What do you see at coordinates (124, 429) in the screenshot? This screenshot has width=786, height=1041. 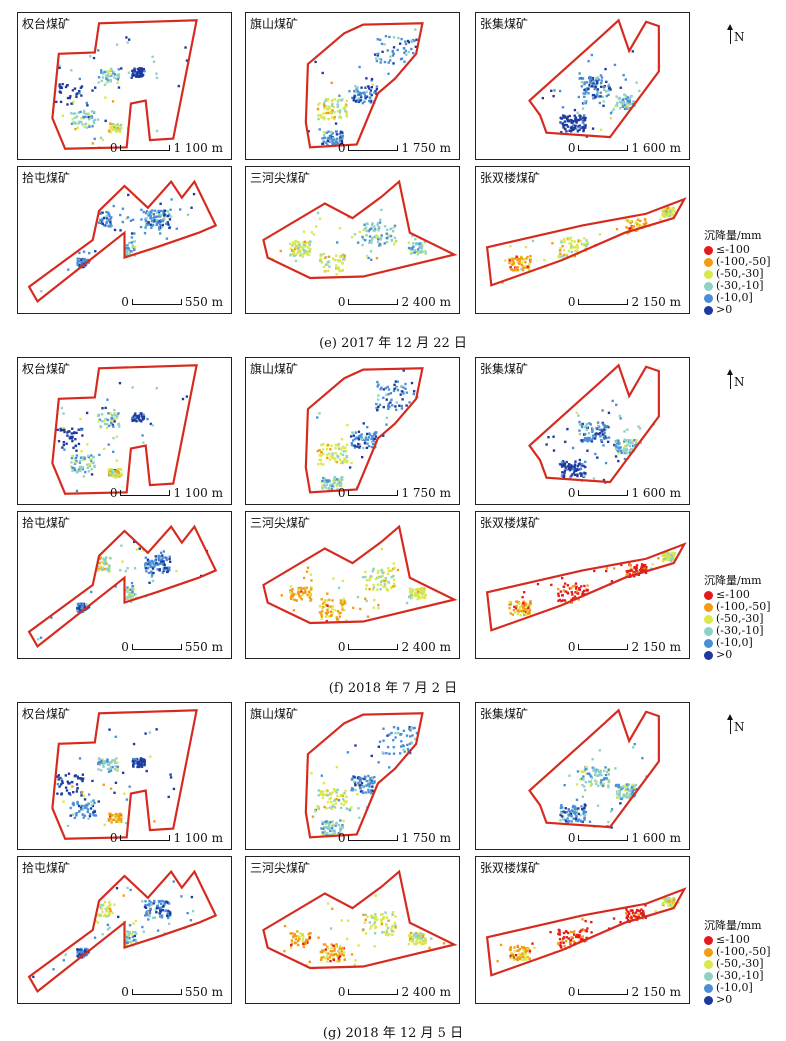 I see `mine-boundary` at bounding box center [124, 429].